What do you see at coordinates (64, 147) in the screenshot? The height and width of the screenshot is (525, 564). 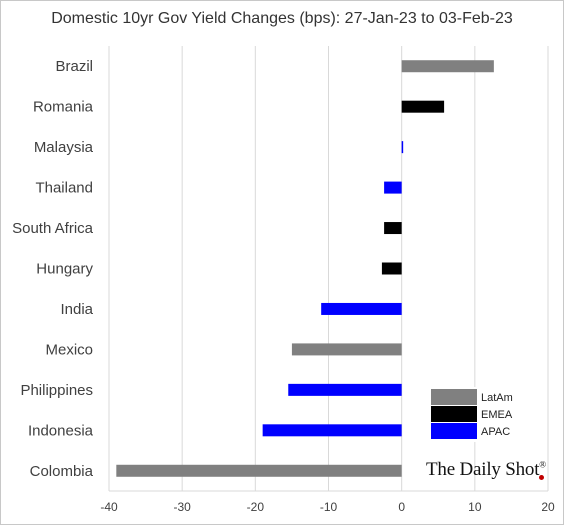 I see `category-label: Malaysia` at bounding box center [64, 147].